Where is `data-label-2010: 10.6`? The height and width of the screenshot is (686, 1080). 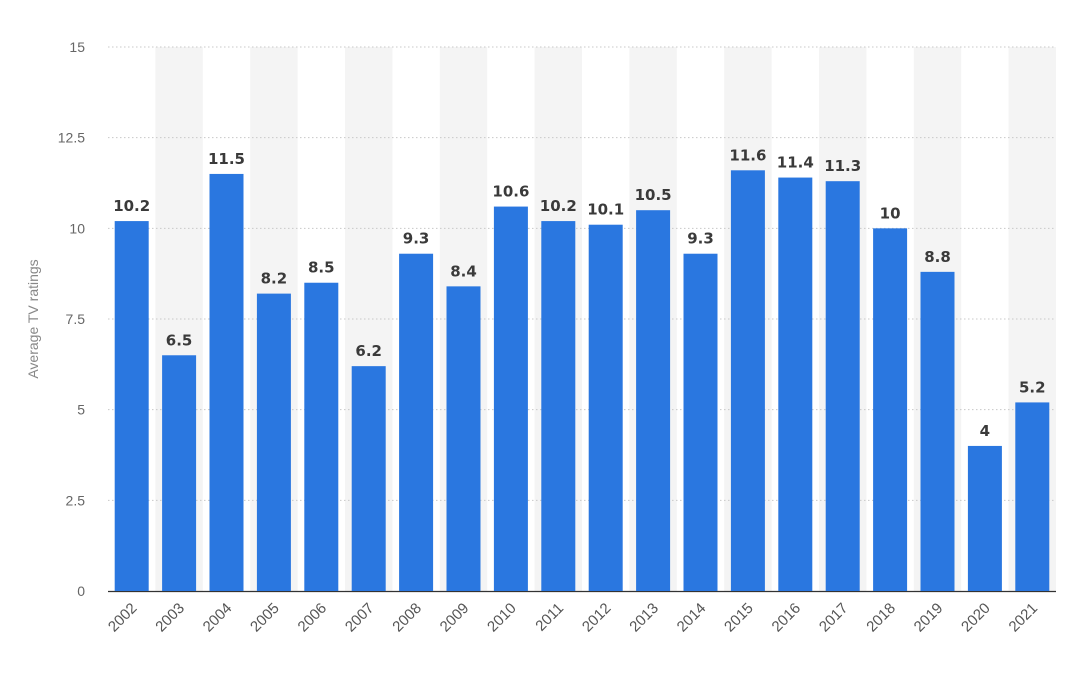 data-label-2010: 10.6 is located at coordinates (510, 192).